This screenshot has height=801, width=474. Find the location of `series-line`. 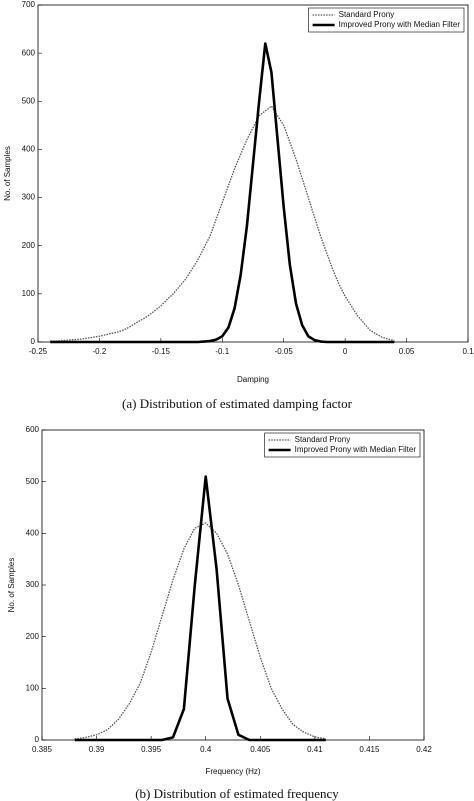

series-line is located at coordinates (200, 631).